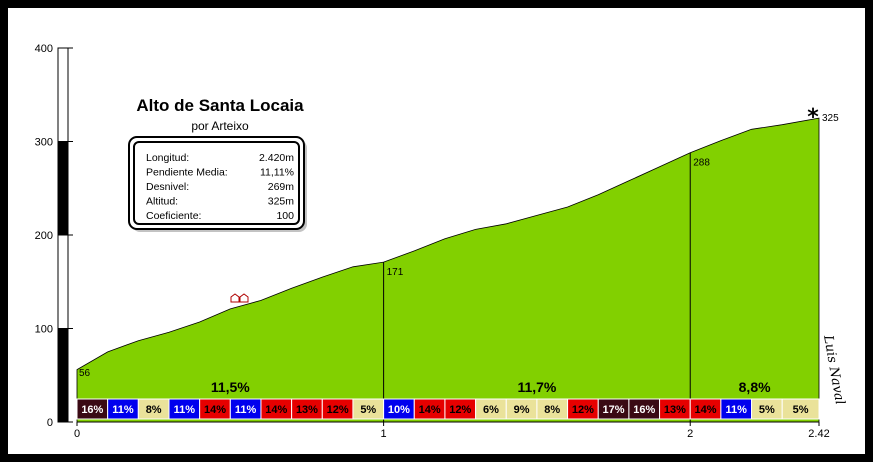  What do you see at coordinates (285, 216) in the screenshot?
I see `info-value: 100` at bounding box center [285, 216].